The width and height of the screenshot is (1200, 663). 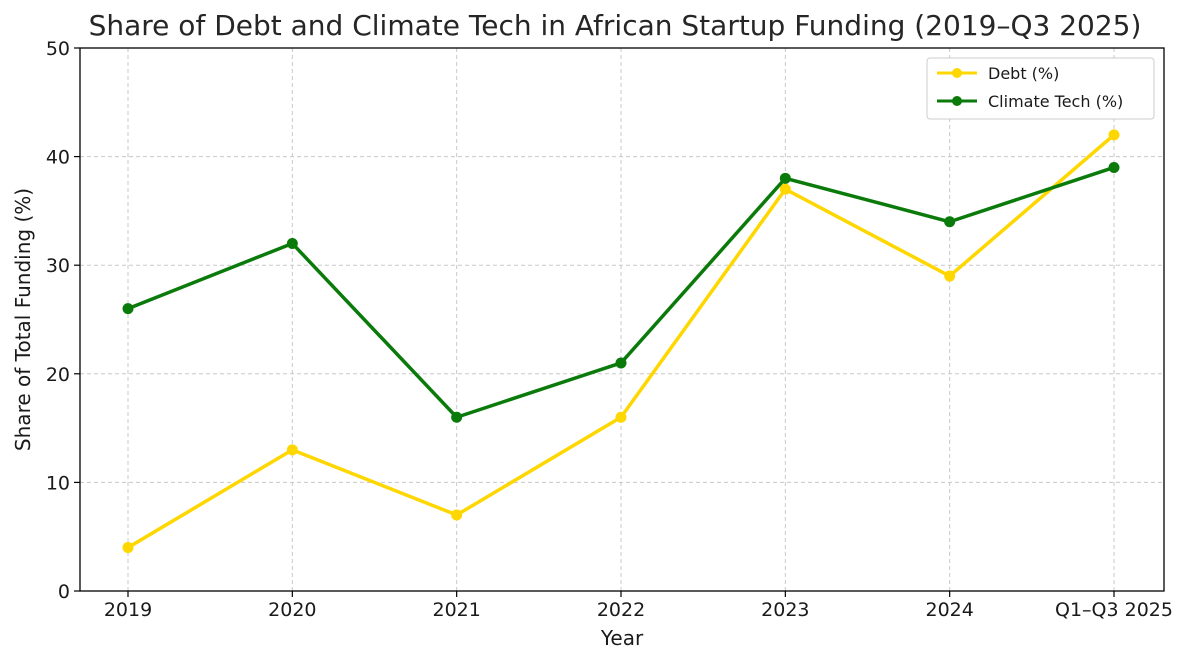 I want to click on y-tick-label: 0, so click(x=64, y=592).